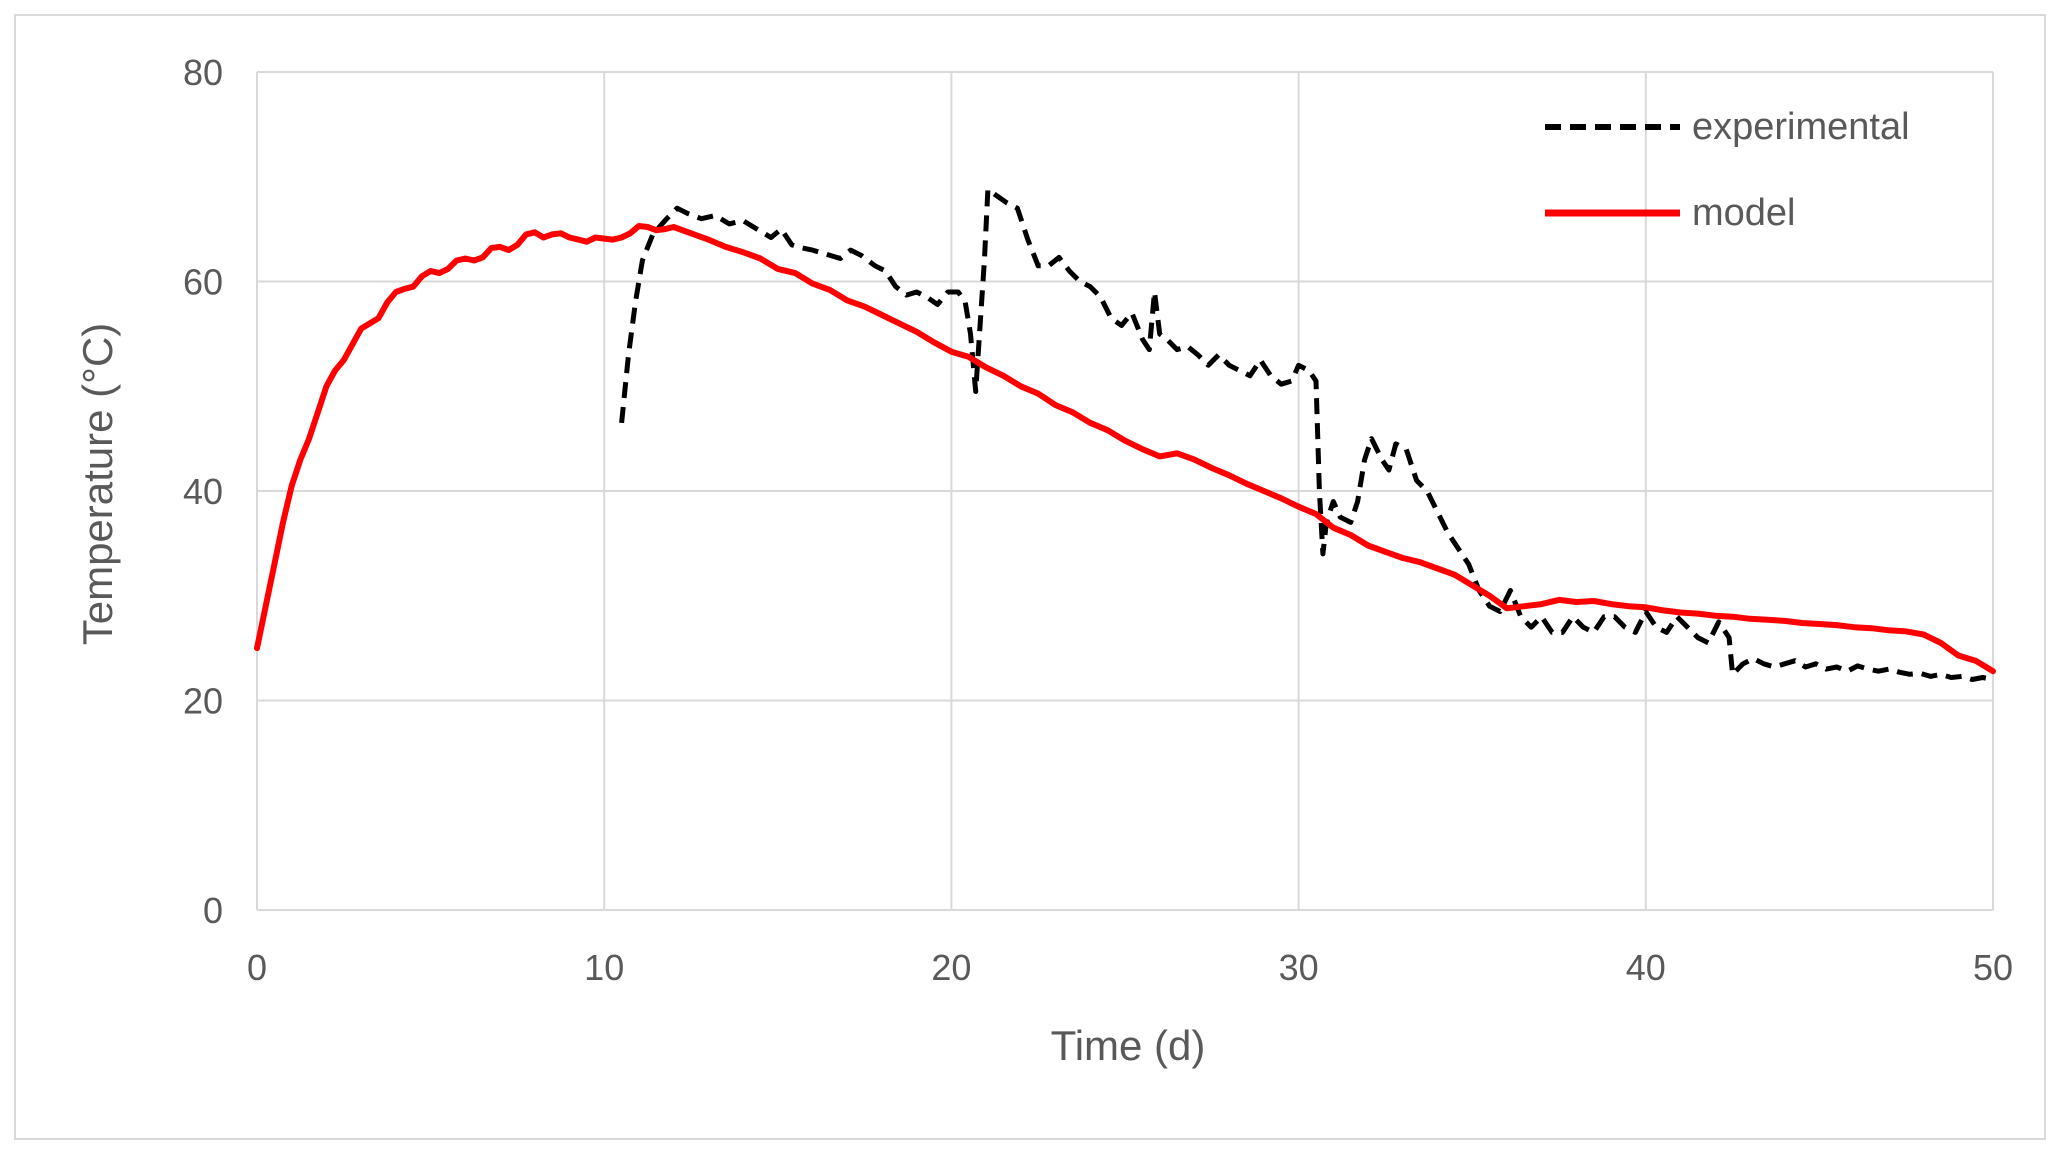 Image resolution: width=2062 pixels, height=1157 pixels. Describe the element at coordinates (97, 484) in the screenshot. I see `y-axis-title: Temperature (°C)` at that location.